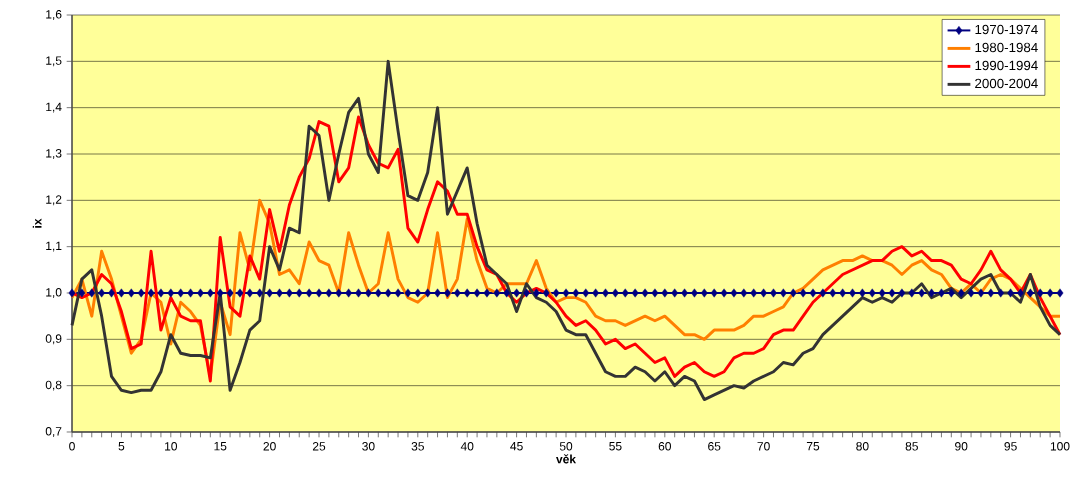 The image size is (1076, 496). I want to click on x-tick-label: 0, so click(72, 446).